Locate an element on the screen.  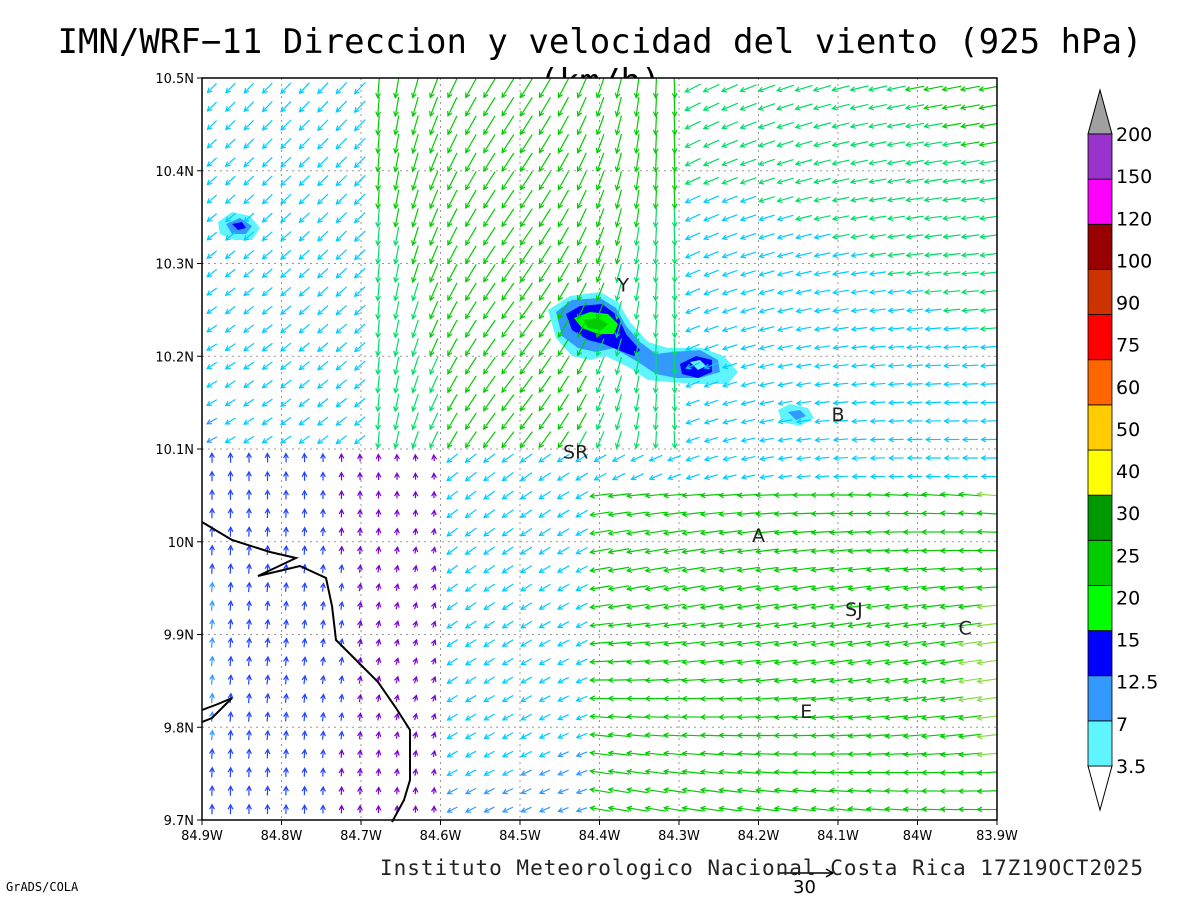
reference-vector-label: 30 is located at coordinates (804, 887).